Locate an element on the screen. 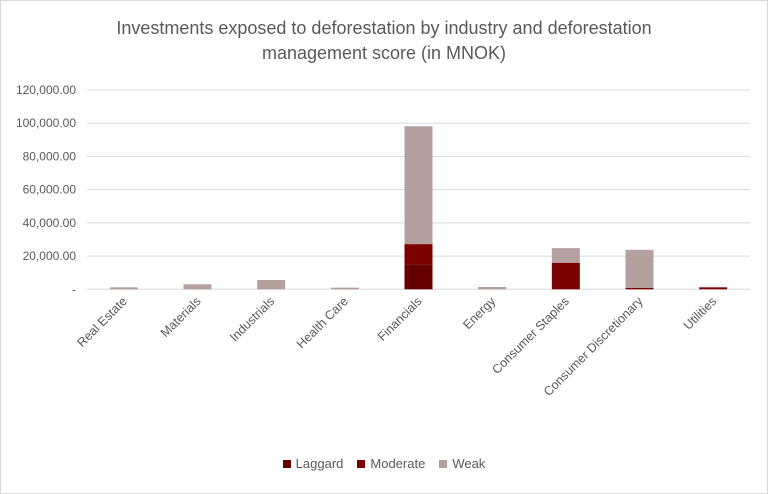 Image resolution: width=768 pixels, height=494 pixels. bar-laggard is located at coordinates (418, 277).